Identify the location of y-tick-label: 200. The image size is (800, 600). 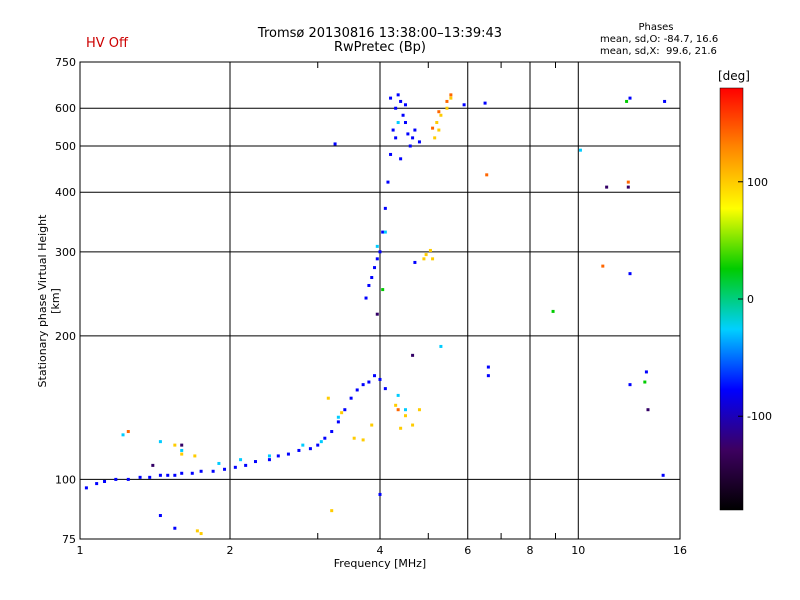
(65, 336).